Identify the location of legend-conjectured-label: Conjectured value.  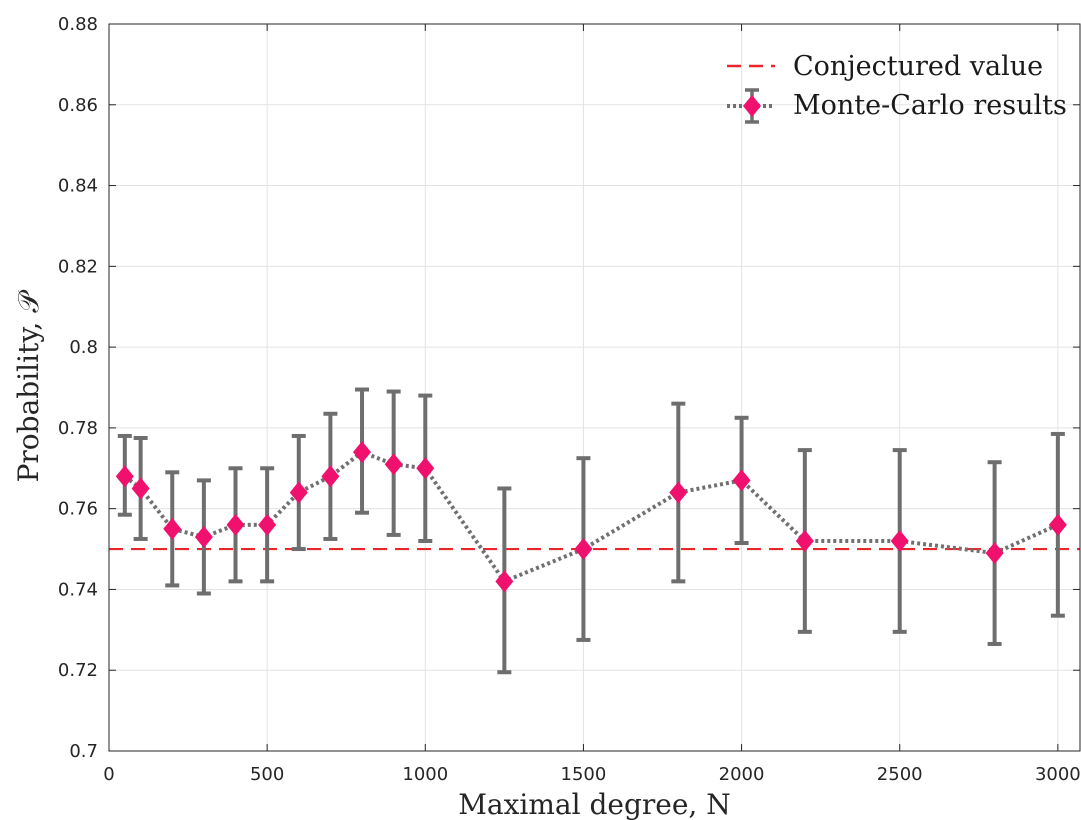
(918, 66).